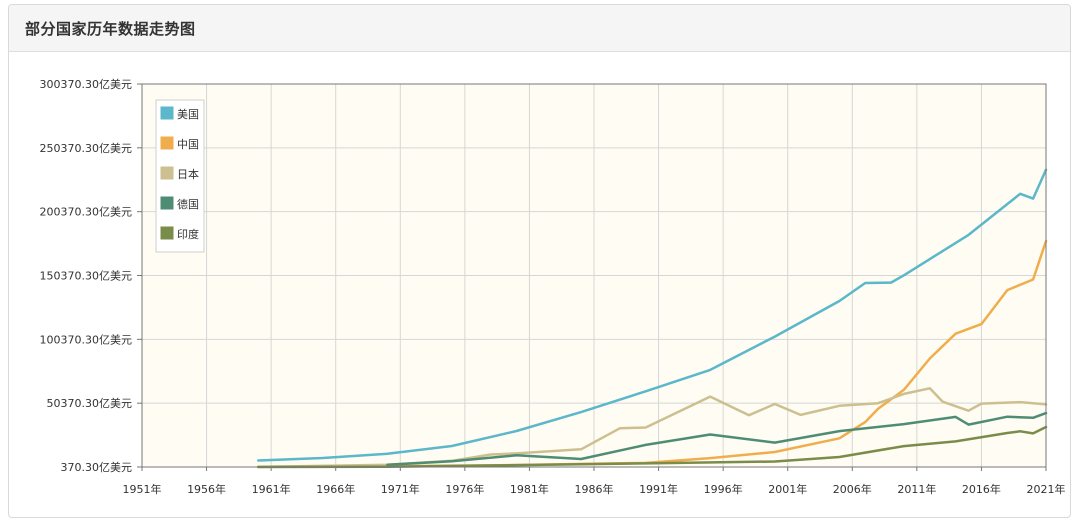  I want to click on y-tick-label: 50370.30亿美元, so click(90, 403).